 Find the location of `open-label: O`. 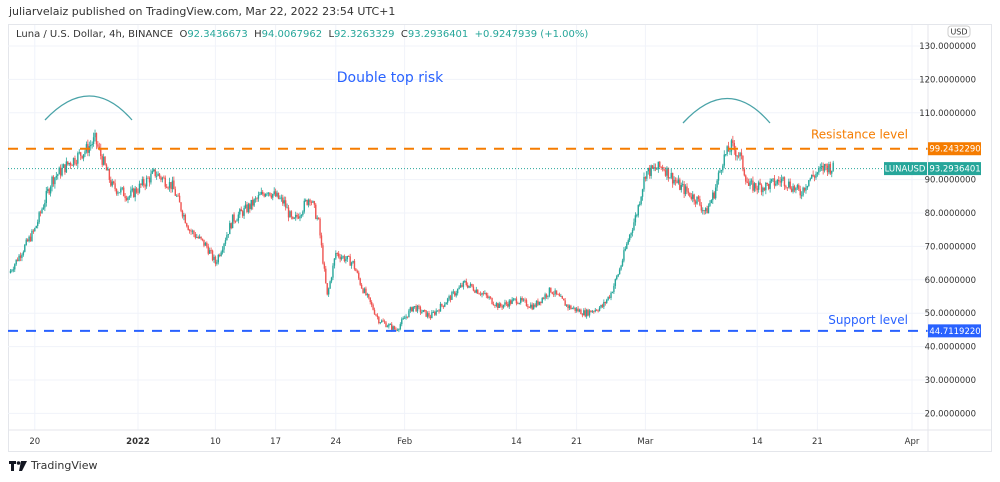

open-label: O is located at coordinates (183, 34).